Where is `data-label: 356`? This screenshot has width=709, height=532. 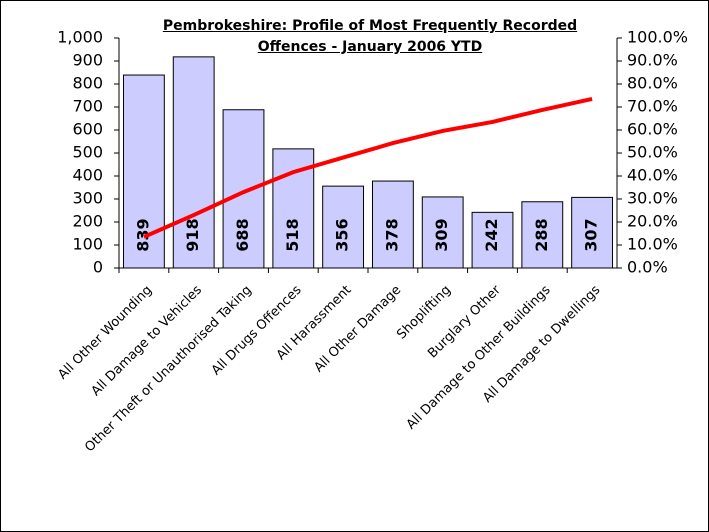
data-label: 356 is located at coordinates (342, 234).